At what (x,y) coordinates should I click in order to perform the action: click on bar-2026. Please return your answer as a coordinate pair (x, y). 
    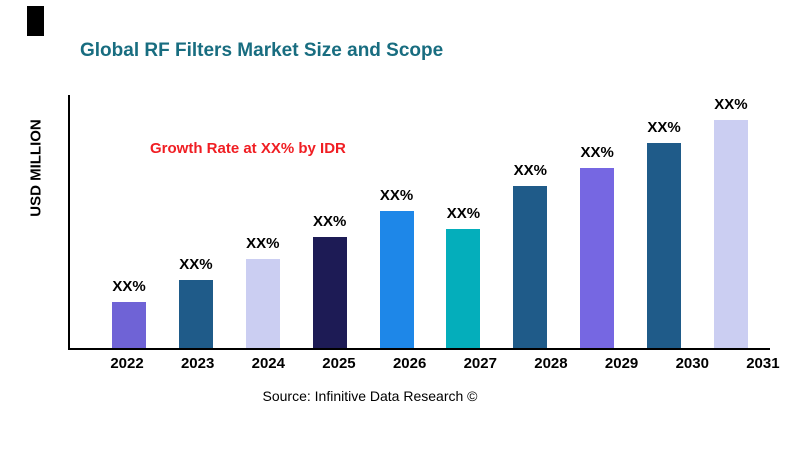
    Looking at the image, I should click on (396, 279).